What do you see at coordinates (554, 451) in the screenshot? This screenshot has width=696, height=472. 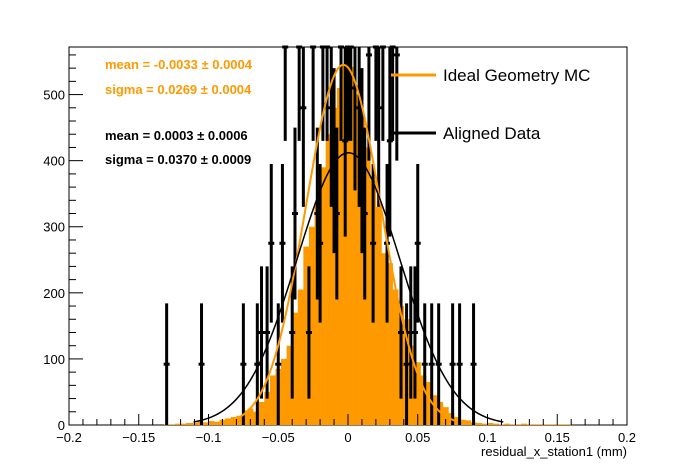 I see `x-axis-title: residual_x_station1 (mm)` at bounding box center [554, 451].